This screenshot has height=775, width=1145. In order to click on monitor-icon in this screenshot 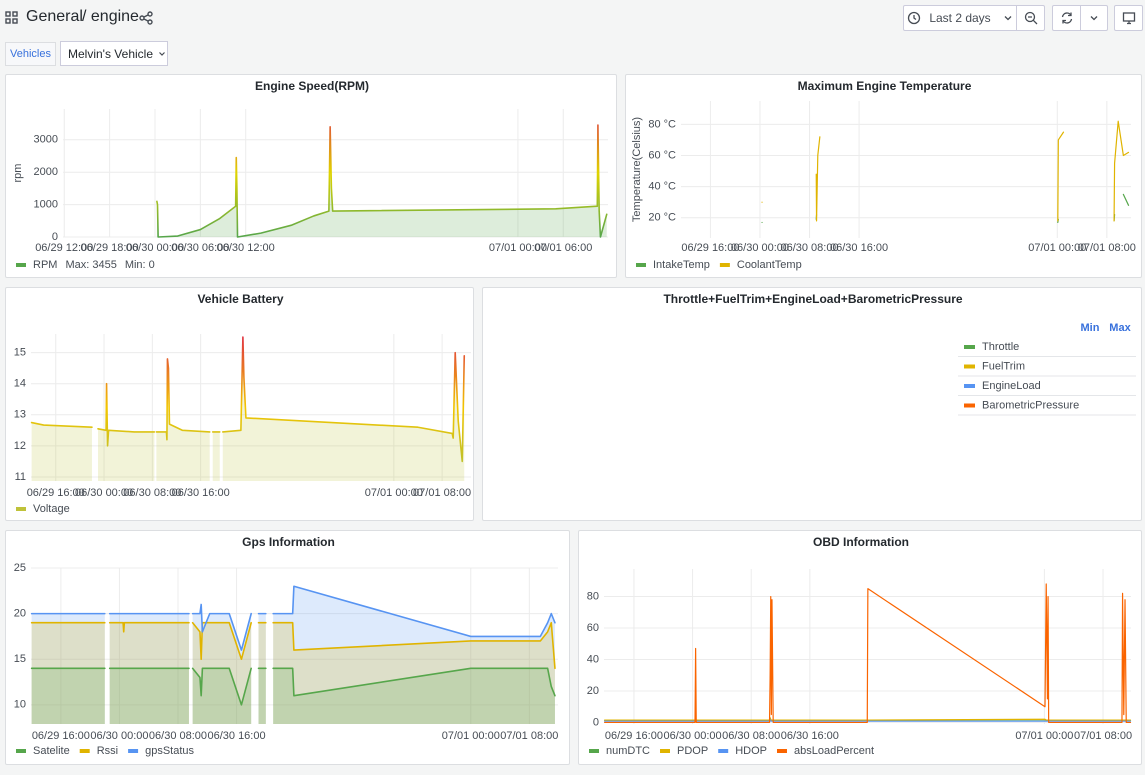, I will do `click(1128, 18)`.